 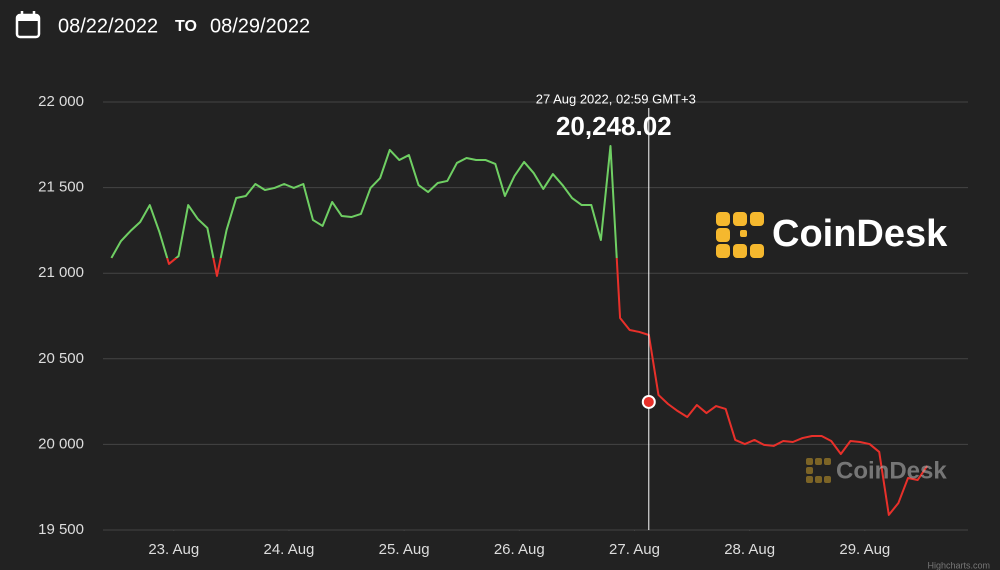 I want to click on date-to: 08/29/2022, so click(x=260, y=26).